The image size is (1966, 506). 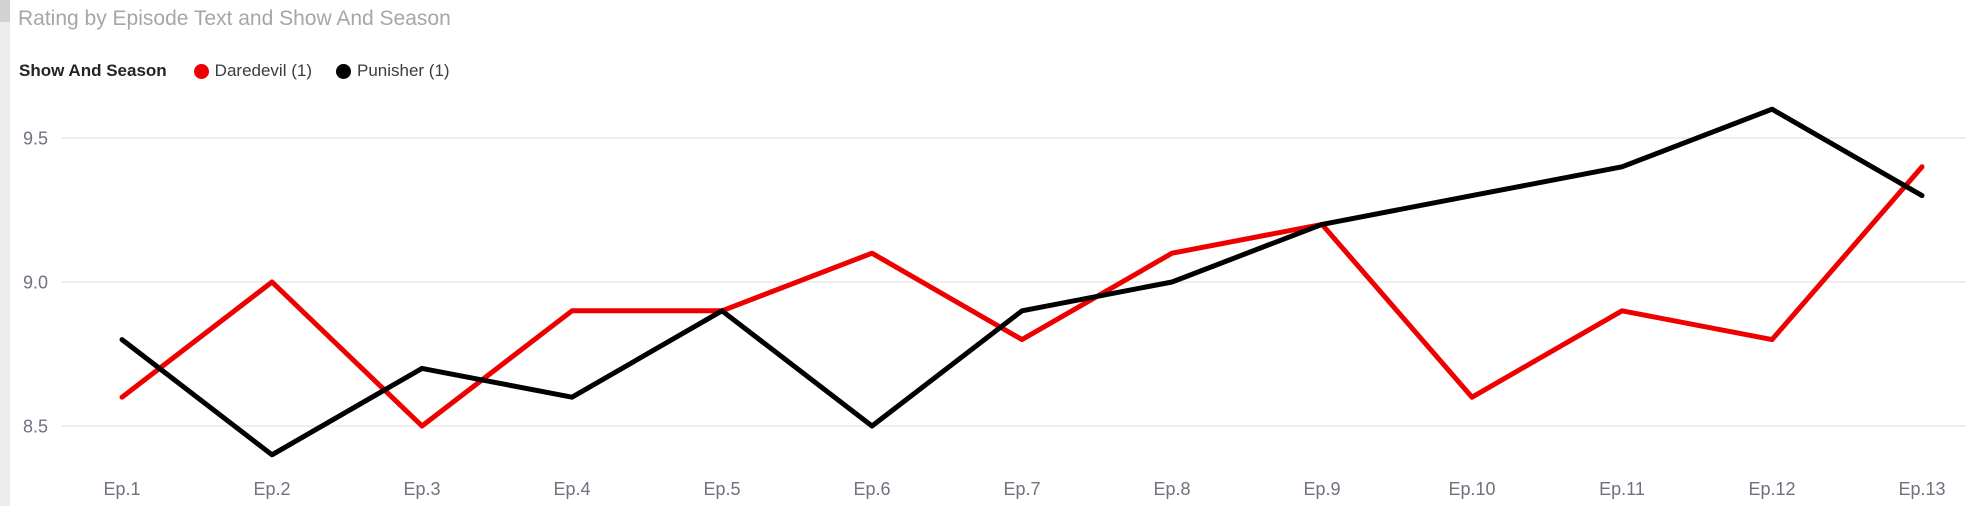 I want to click on x-tick-label: Ep.5, so click(x=721, y=489).